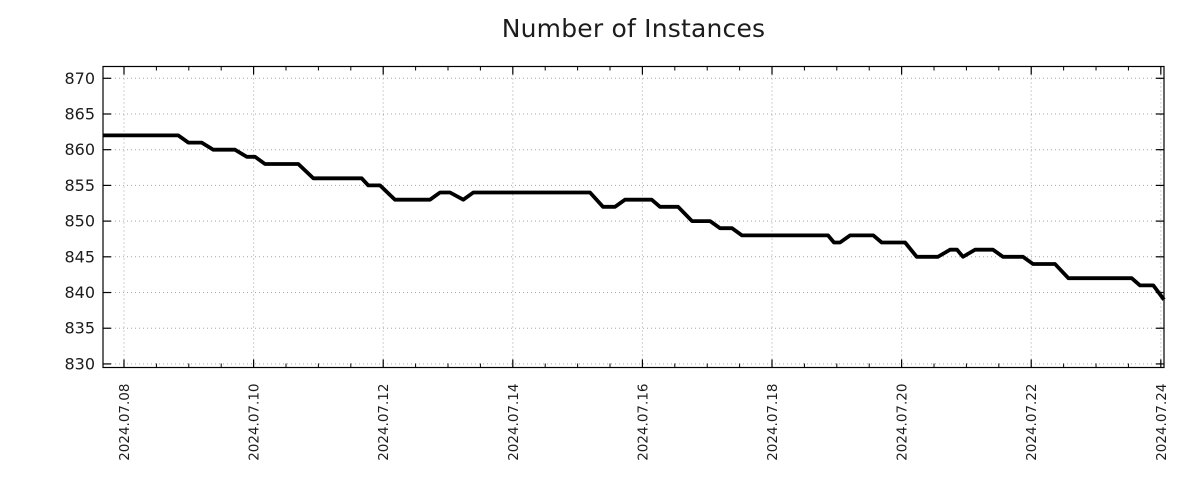 The image size is (1200, 500). I want to click on y-tick-label: 850, so click(79, 221).